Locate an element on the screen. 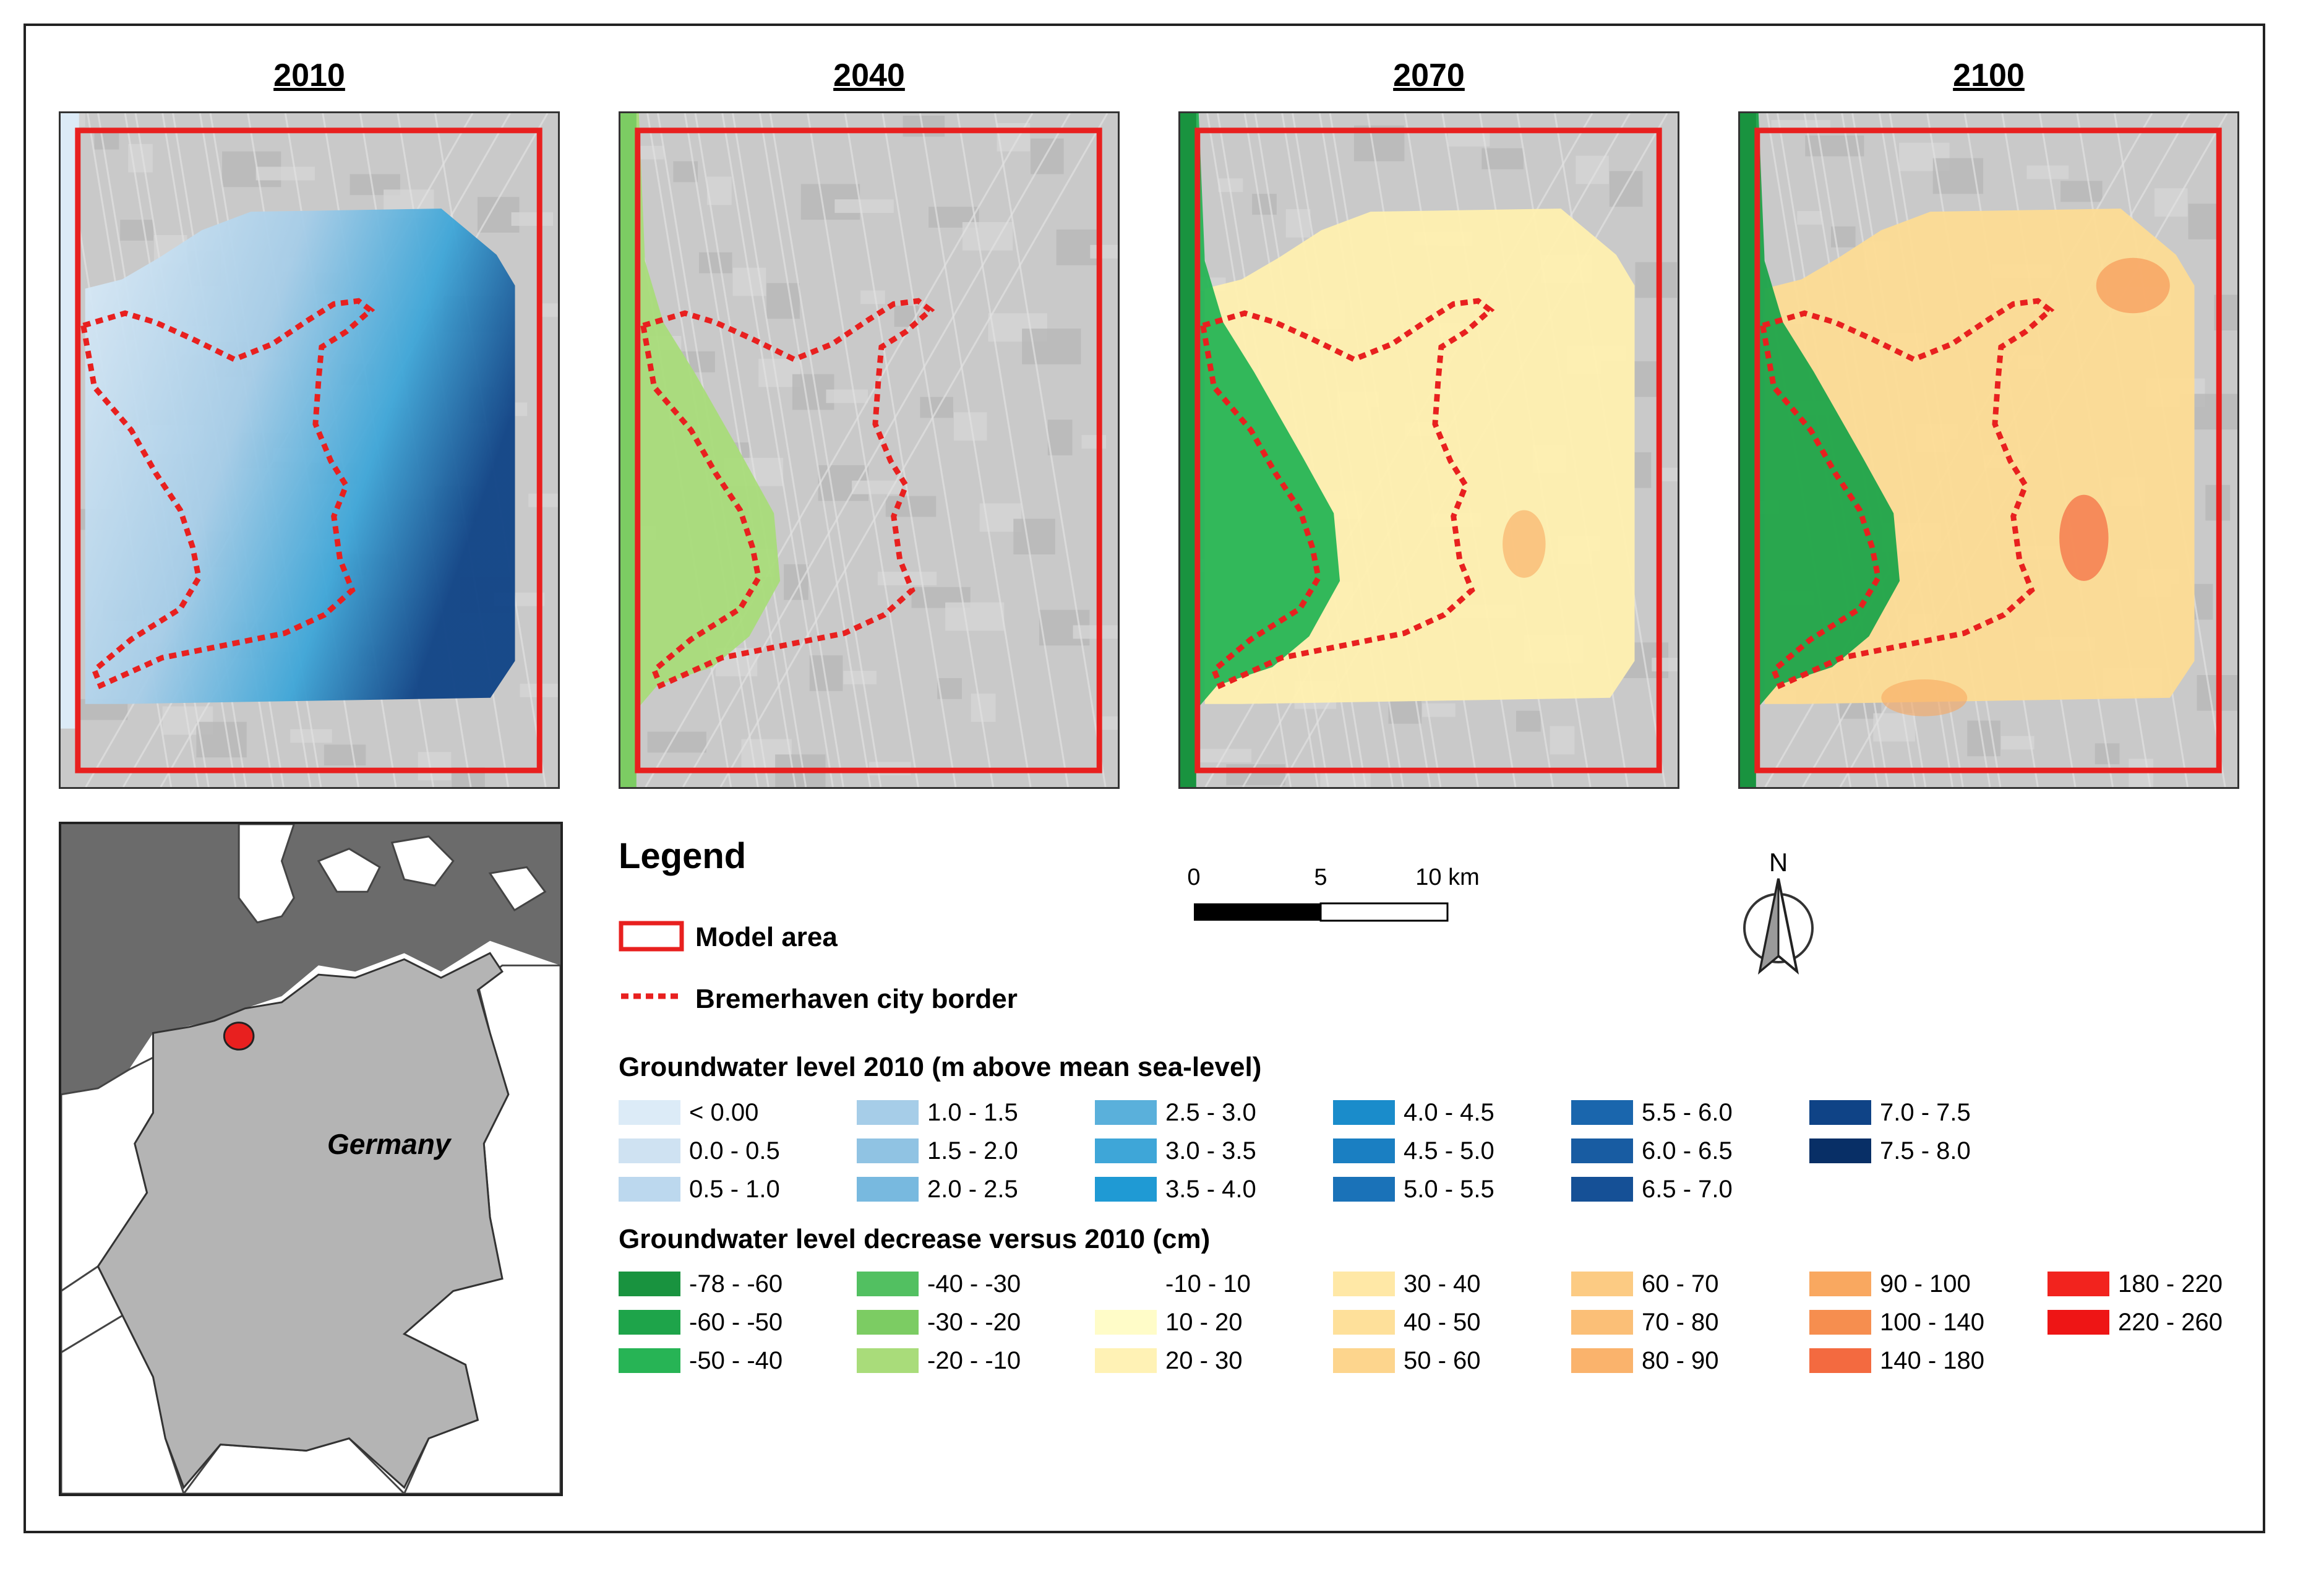 The height and width of the screenshot is (1571, 2324). gw2010-label: 6.0 - 6.5 is located at coordinates (1688, 1150).